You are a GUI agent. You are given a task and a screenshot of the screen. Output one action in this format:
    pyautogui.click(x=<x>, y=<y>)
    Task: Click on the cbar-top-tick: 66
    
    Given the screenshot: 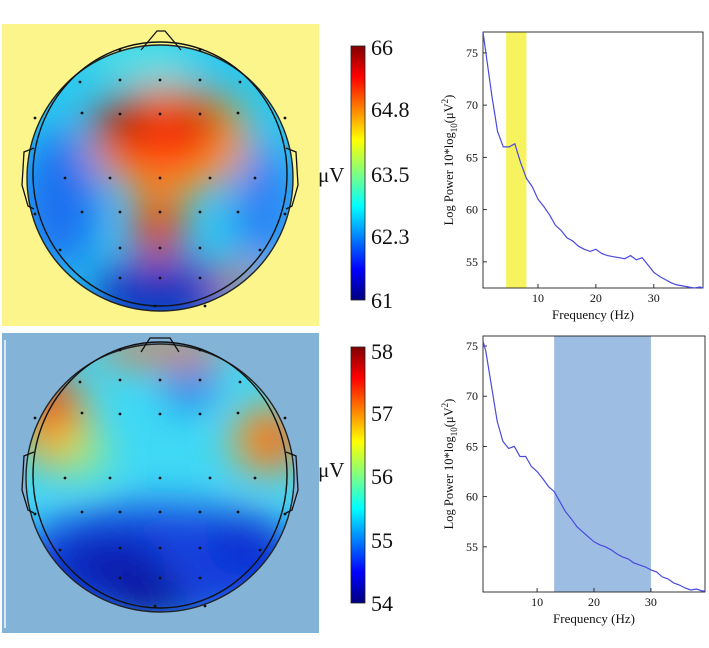 What is the action you would take?
    pyautogui.click(x=382, y=47)
    